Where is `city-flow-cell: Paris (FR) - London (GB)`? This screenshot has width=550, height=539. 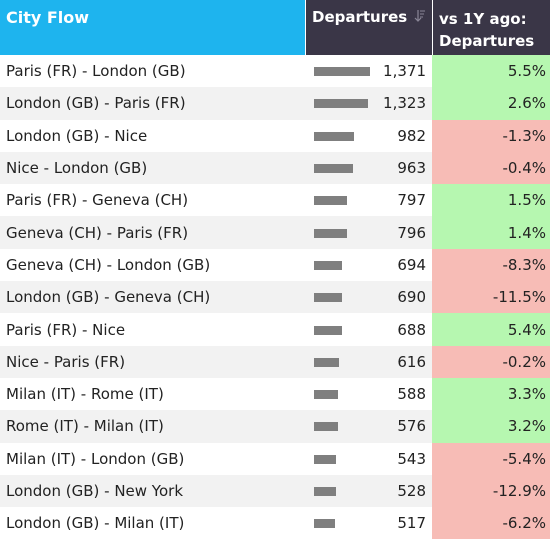 city-flow-cell: Paris (FR) - London (GB) is located at coordinates (96, 71).